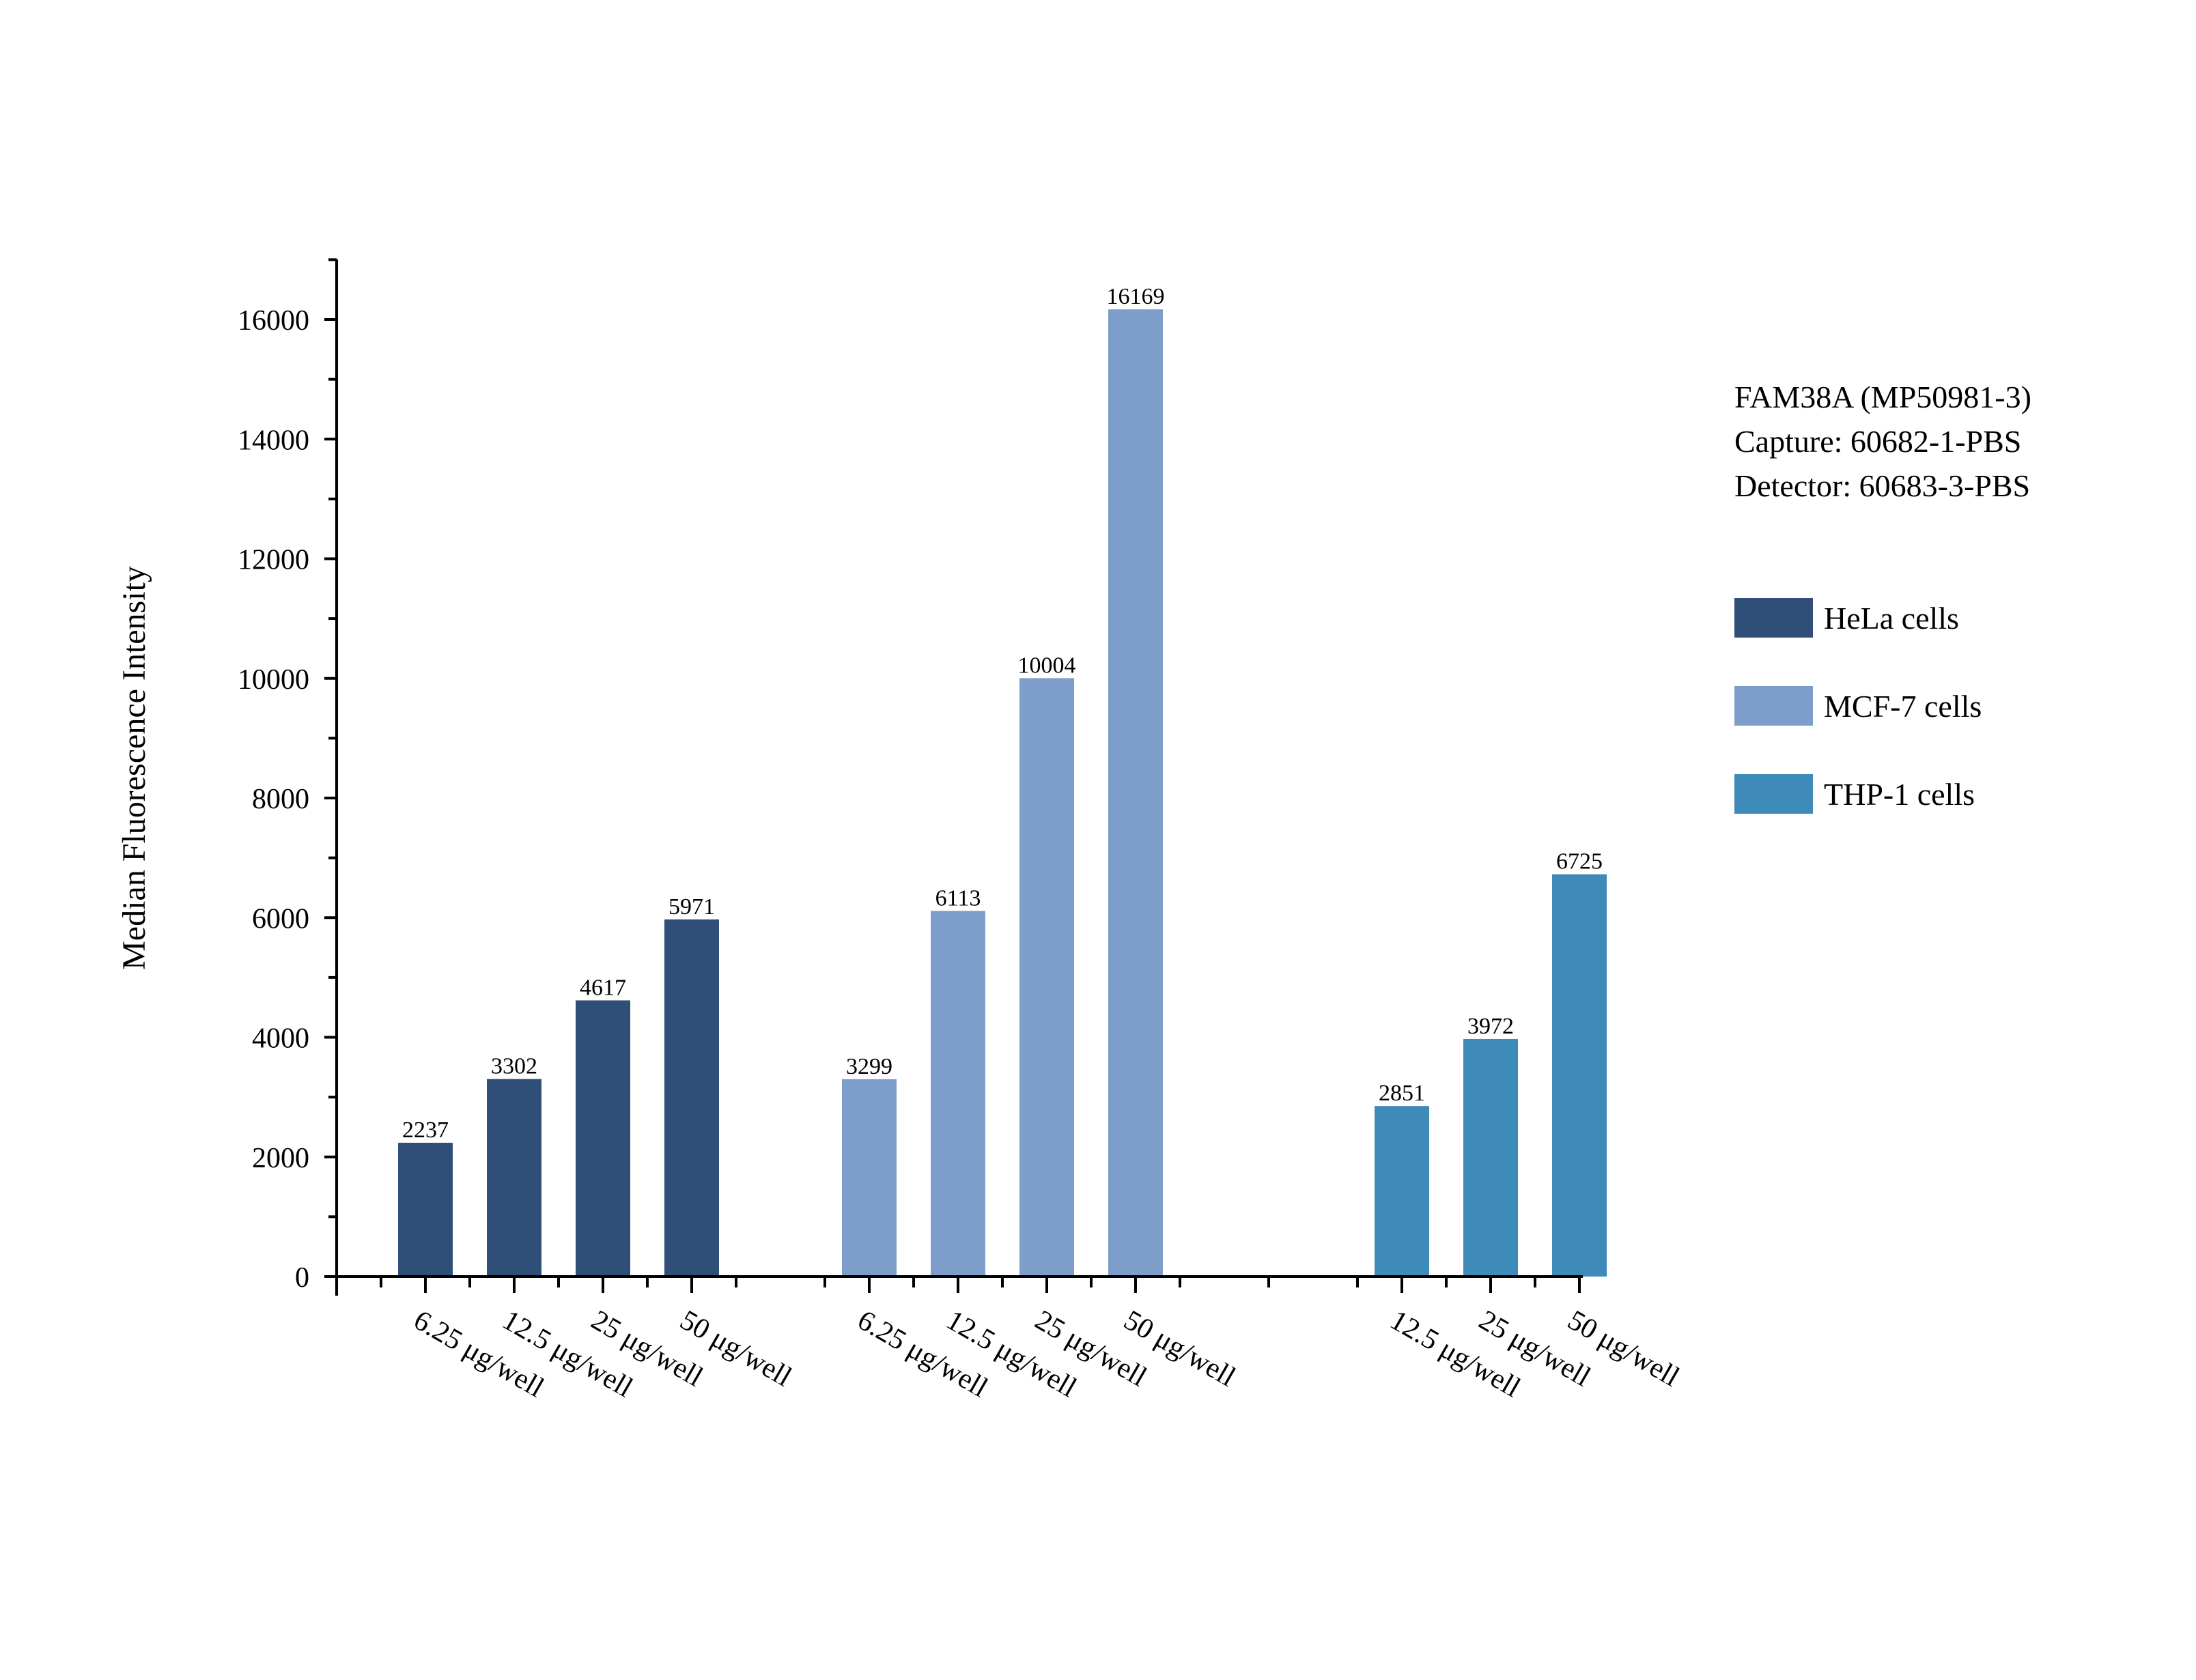 The width and height of the screenshot is (2196, 1680). What do you see at coordinates (692, 907) in the screenshot?
I see `bar-value-label: 5971` at bounding box center [692, 907].